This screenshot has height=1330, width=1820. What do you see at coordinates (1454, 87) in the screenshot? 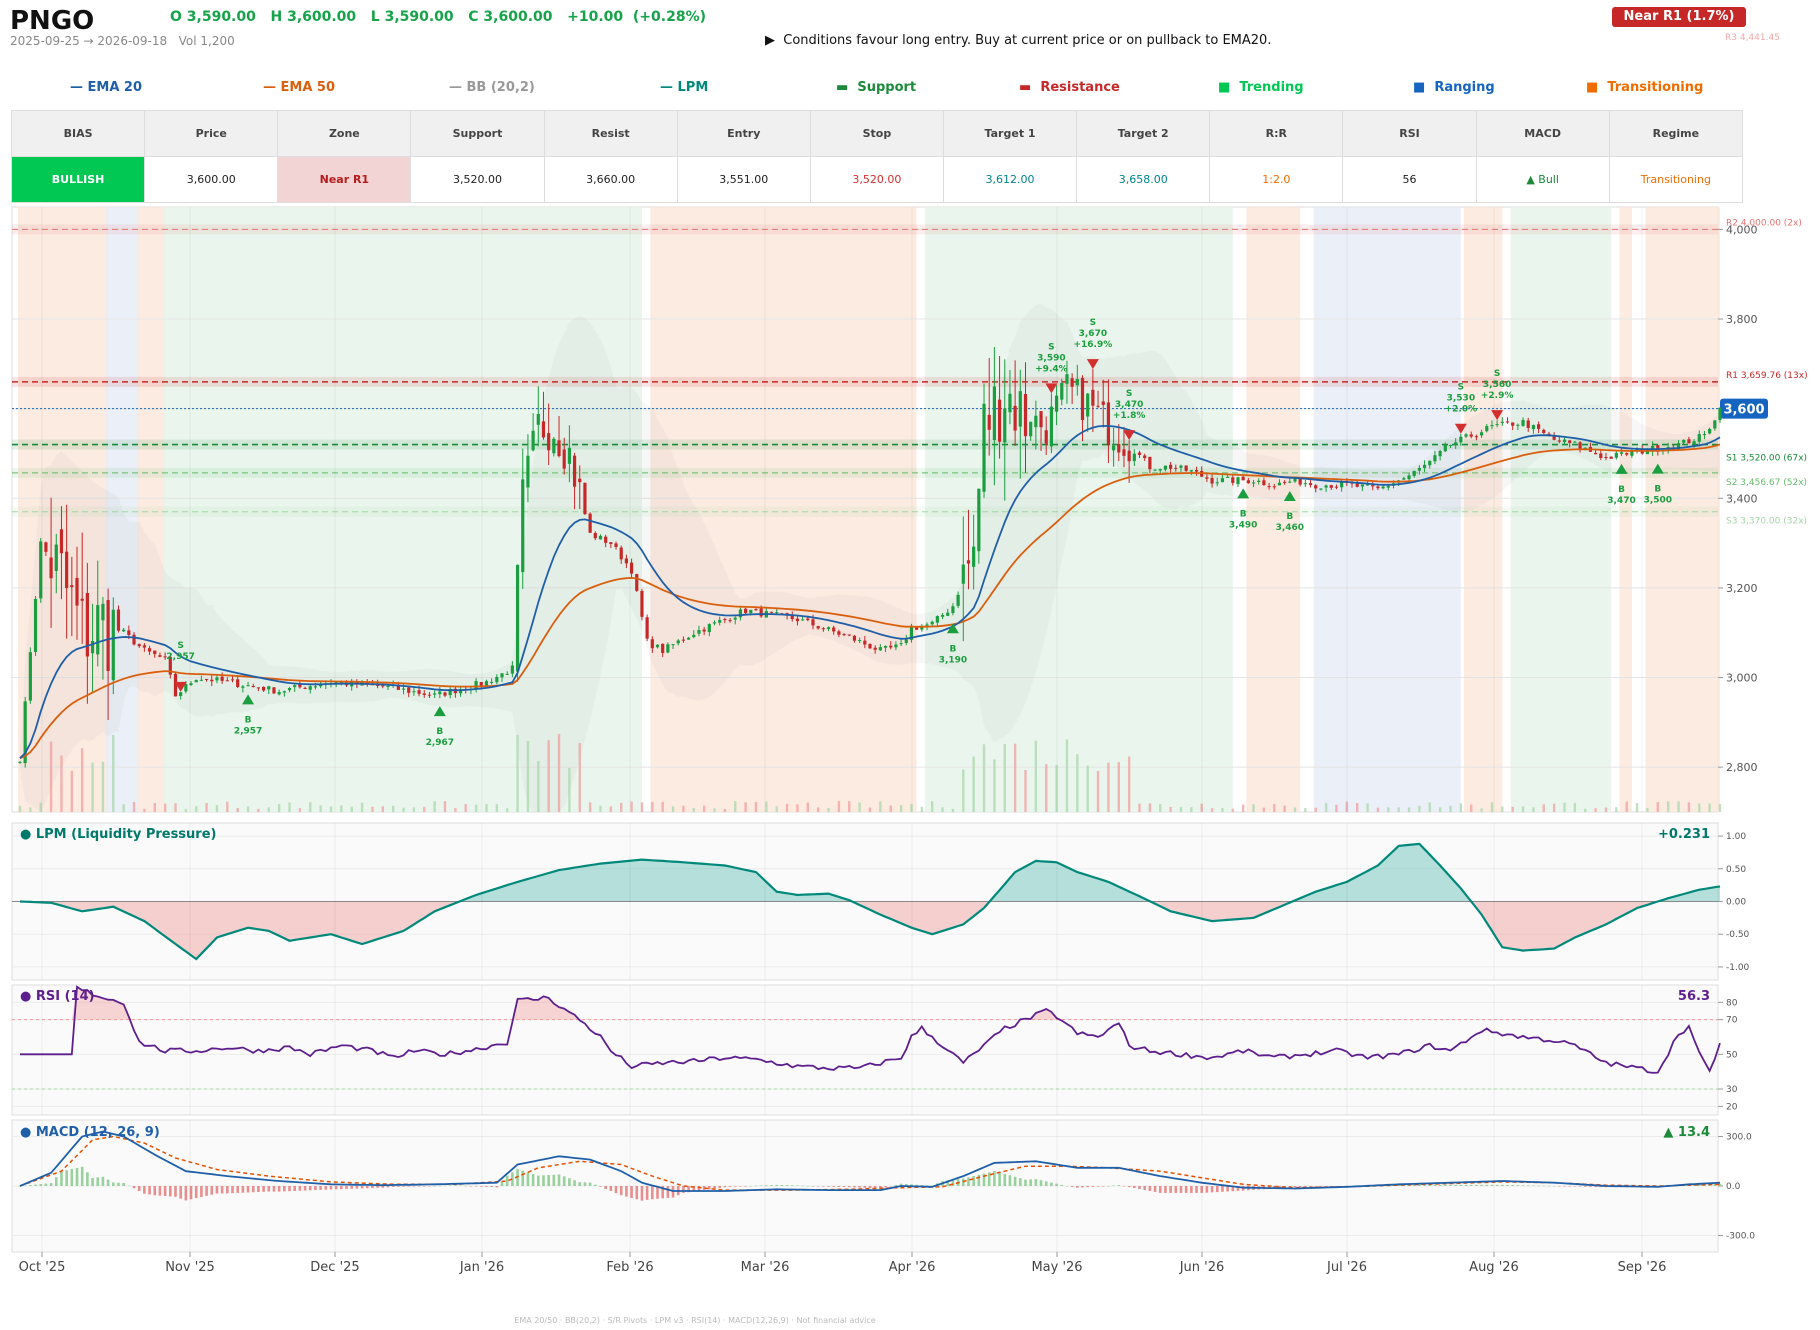
I see `legend-ranging: ■ Ranging` at bounding box center [1454, 87].